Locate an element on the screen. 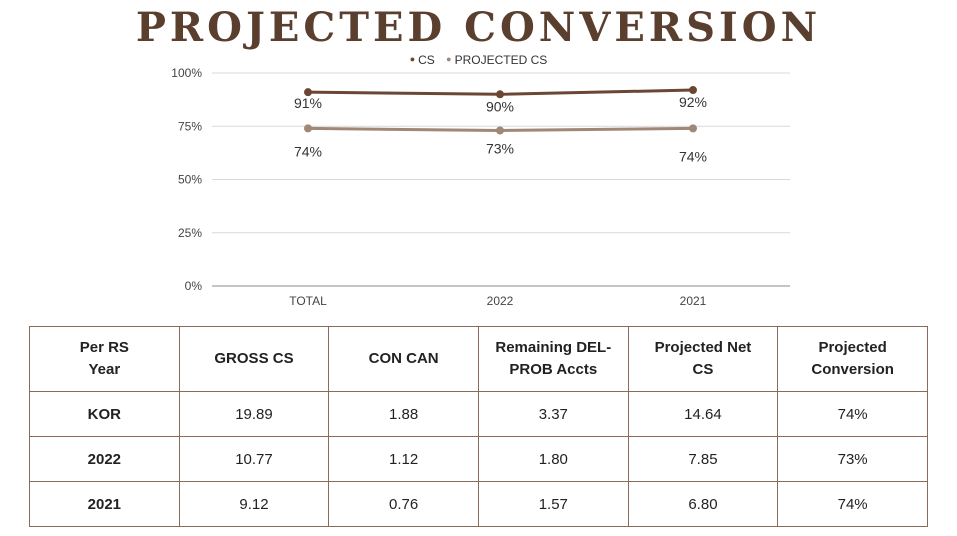  header-line: CON CAN is located at coordinates (403, 358).